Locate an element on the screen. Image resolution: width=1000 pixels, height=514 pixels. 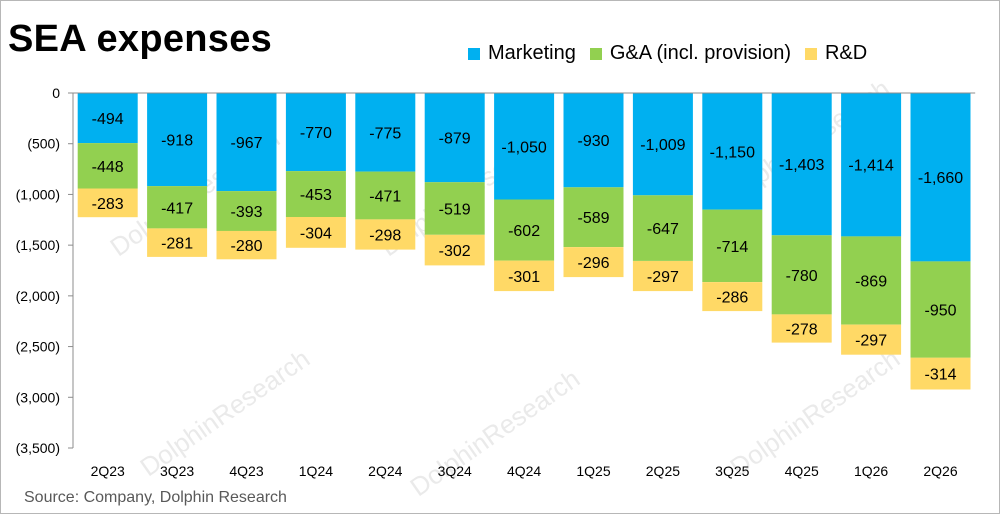
data-label-ga-4Q24: -602 is located at coordinates (524, 231).